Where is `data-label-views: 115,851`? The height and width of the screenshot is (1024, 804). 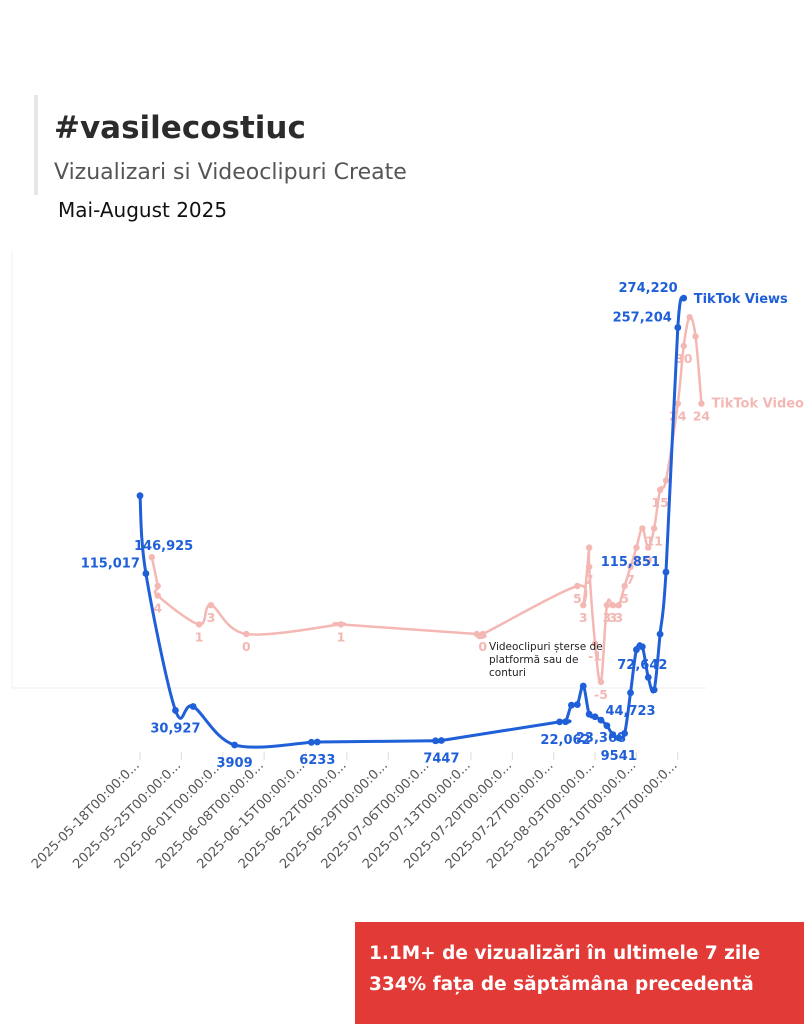 data-label-views: 115,851 is located at coordinates (630, 562).